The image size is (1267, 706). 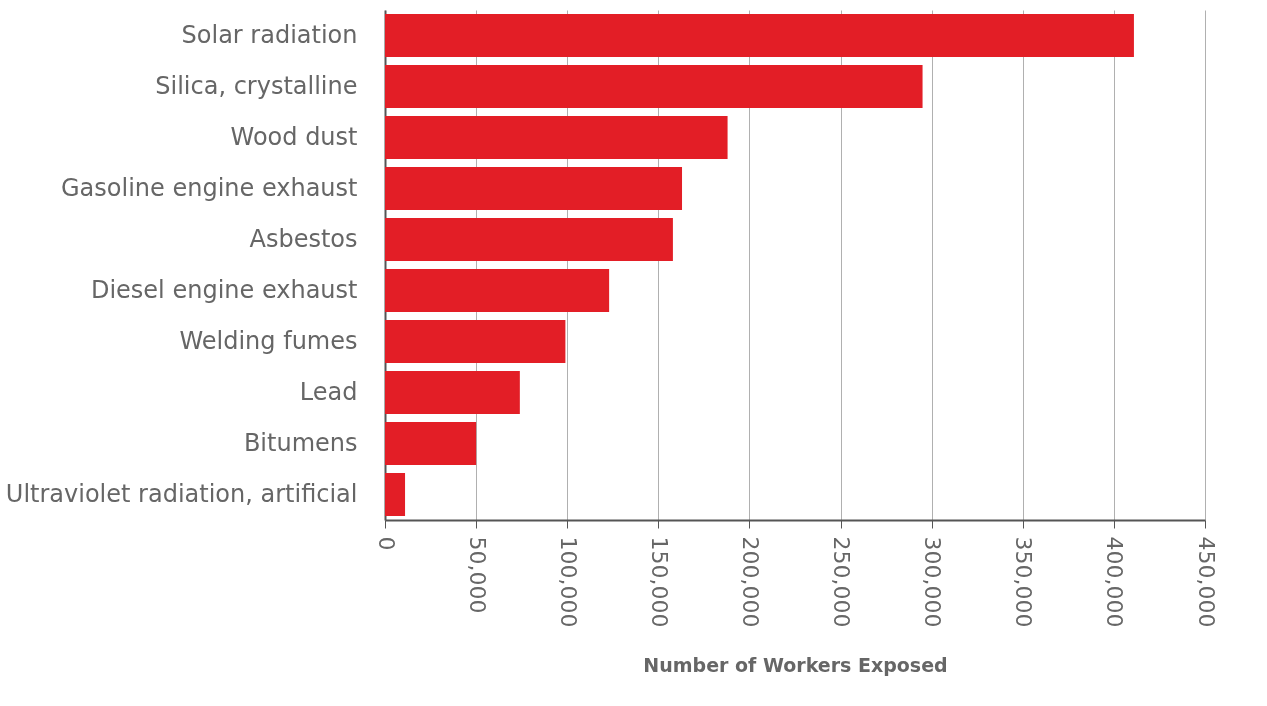 I want to click on y-tick-label: Solar radiation, so click(x=269, y=34).